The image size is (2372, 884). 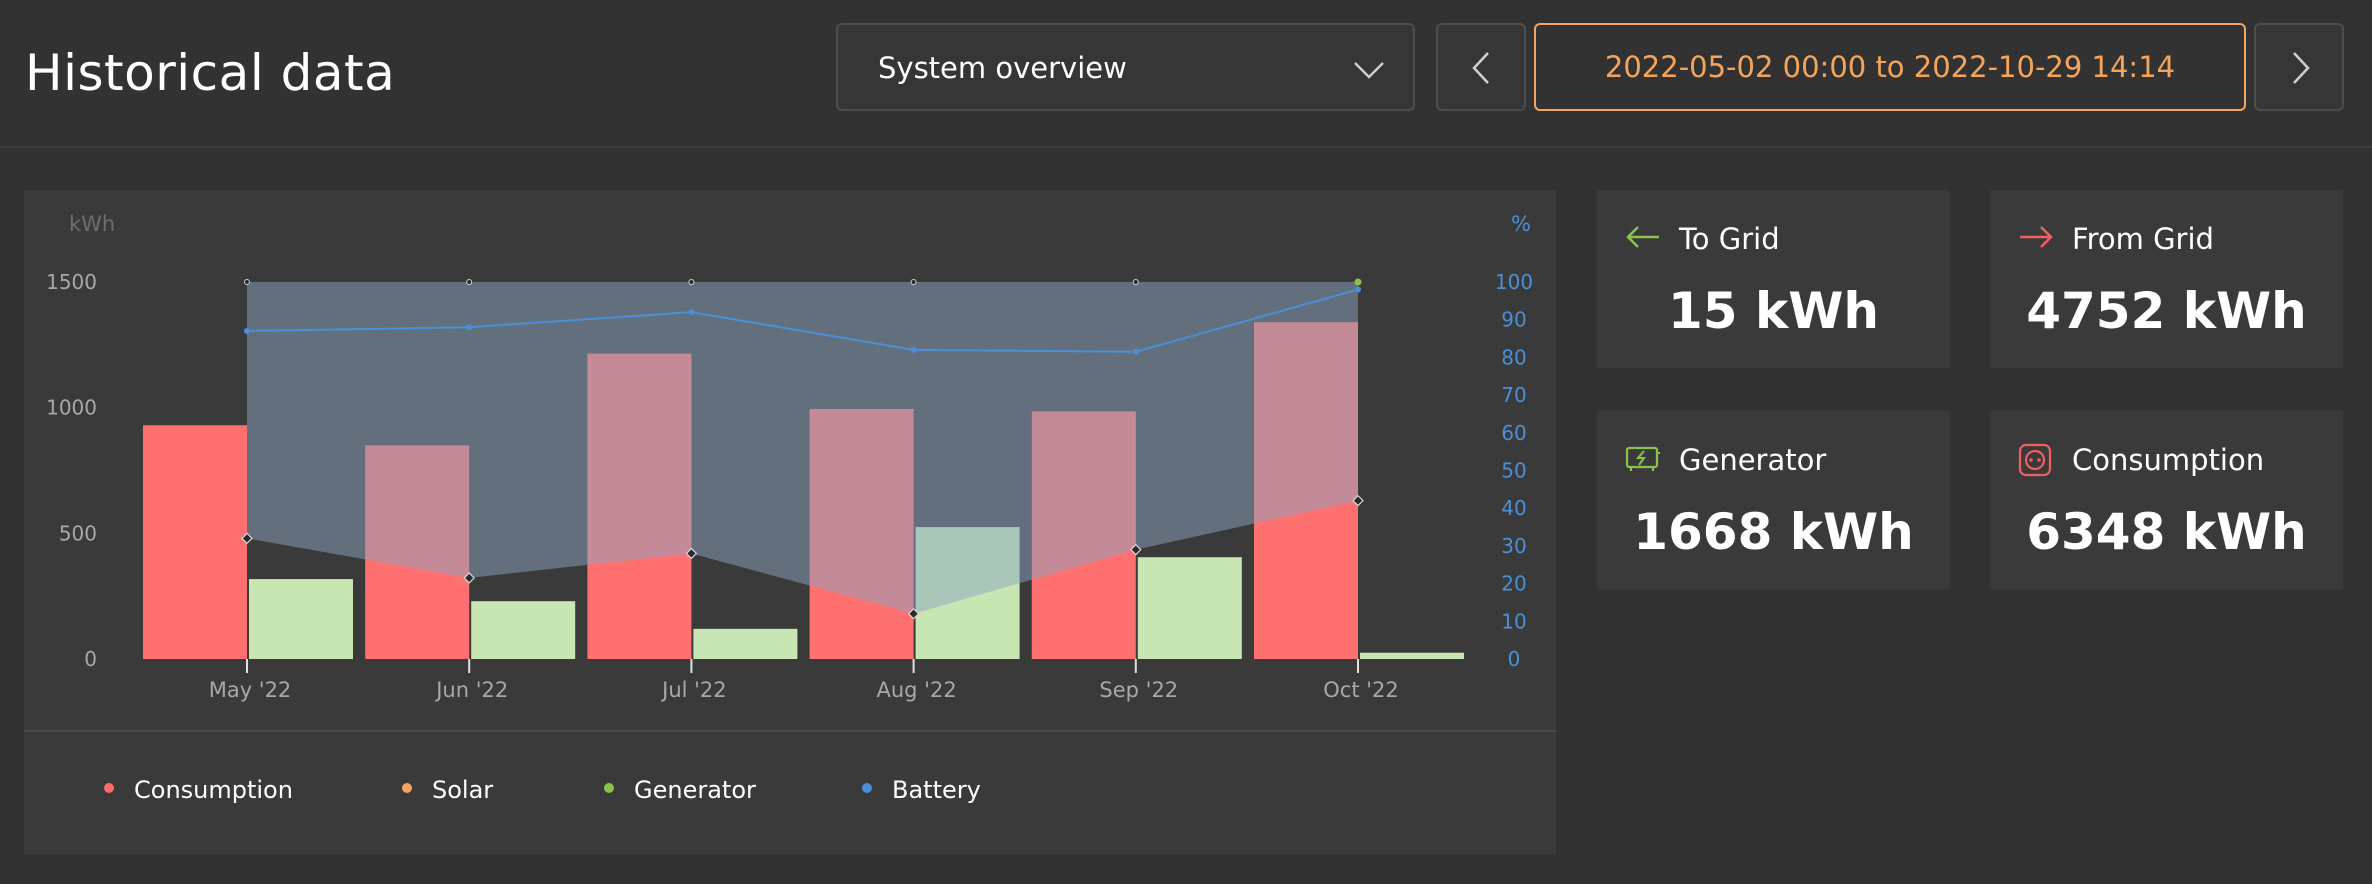 What do you see at coordinates (1735, 67) in the screenshot?
I see `date-from: 2022-05-02 00:00` at bounding box center [1735, 67].